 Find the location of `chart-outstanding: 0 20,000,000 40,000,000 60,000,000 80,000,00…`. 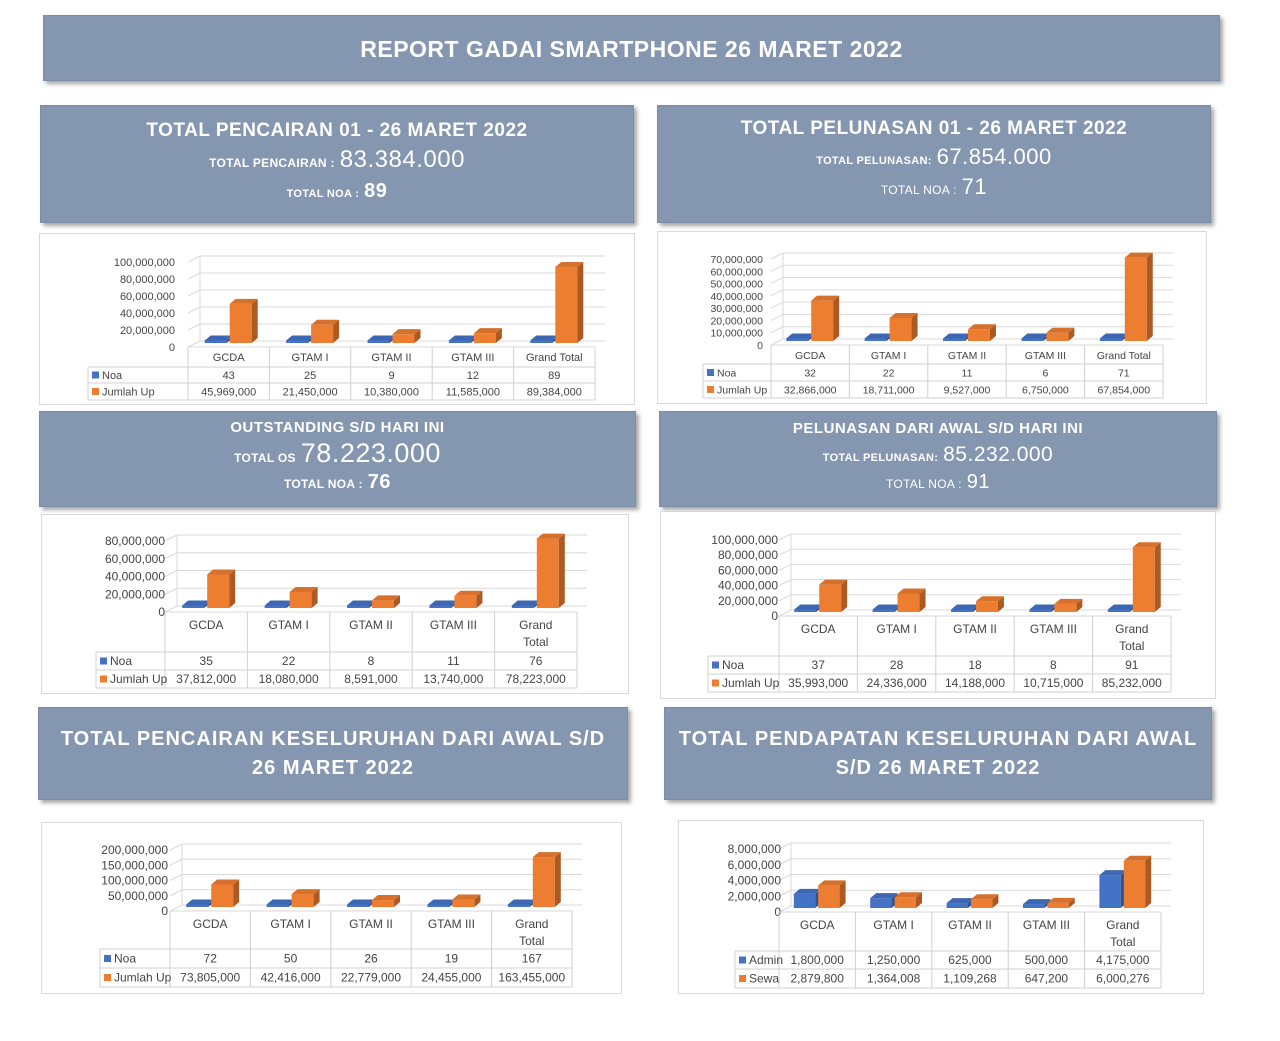

chart-outstanding: 0 20,000,000 40,000,000 60,000,000 80,000,00… is located at coordinates (335, 604).